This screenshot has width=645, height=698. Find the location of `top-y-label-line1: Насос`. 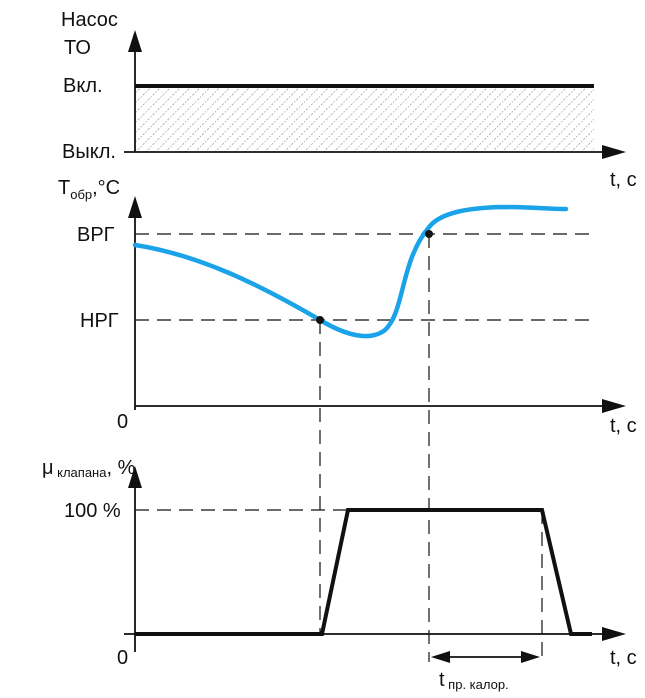

top-y-label-line1: Насос is located at coordinates (89, 20).